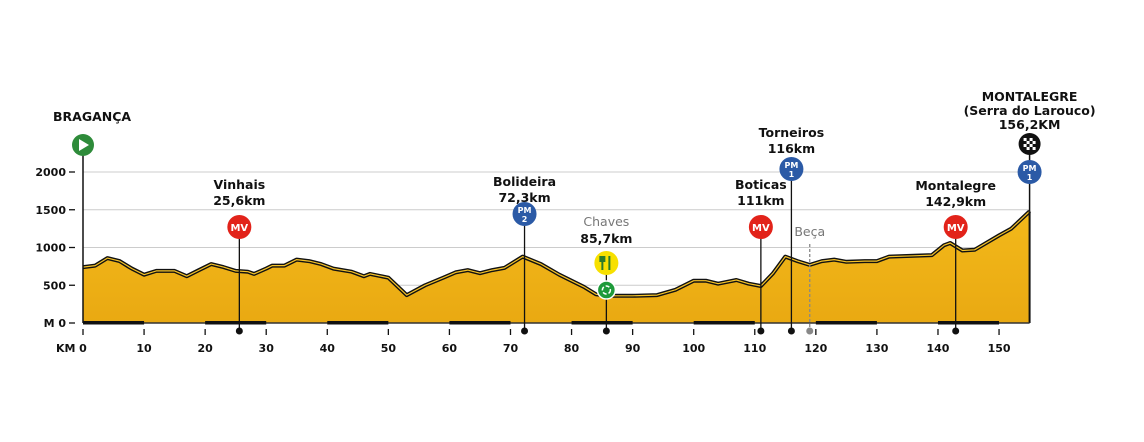 The image size is (1144, 442). Describe the element at coordinates (809, 279) in the screenshot. I see `waypoint-beça: Beça` at that location.